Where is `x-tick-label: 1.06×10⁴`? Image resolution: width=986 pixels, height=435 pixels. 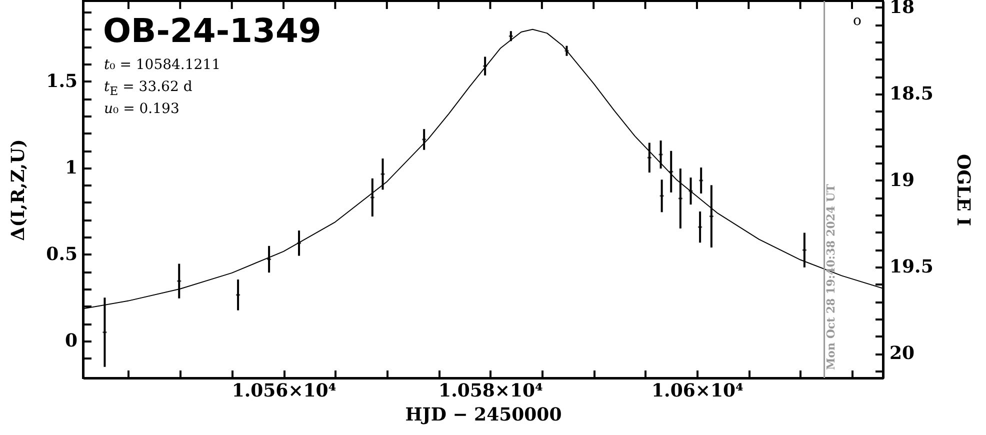 x-tick-label: 1.06×10⁴ is located at coordinates (698, 391).